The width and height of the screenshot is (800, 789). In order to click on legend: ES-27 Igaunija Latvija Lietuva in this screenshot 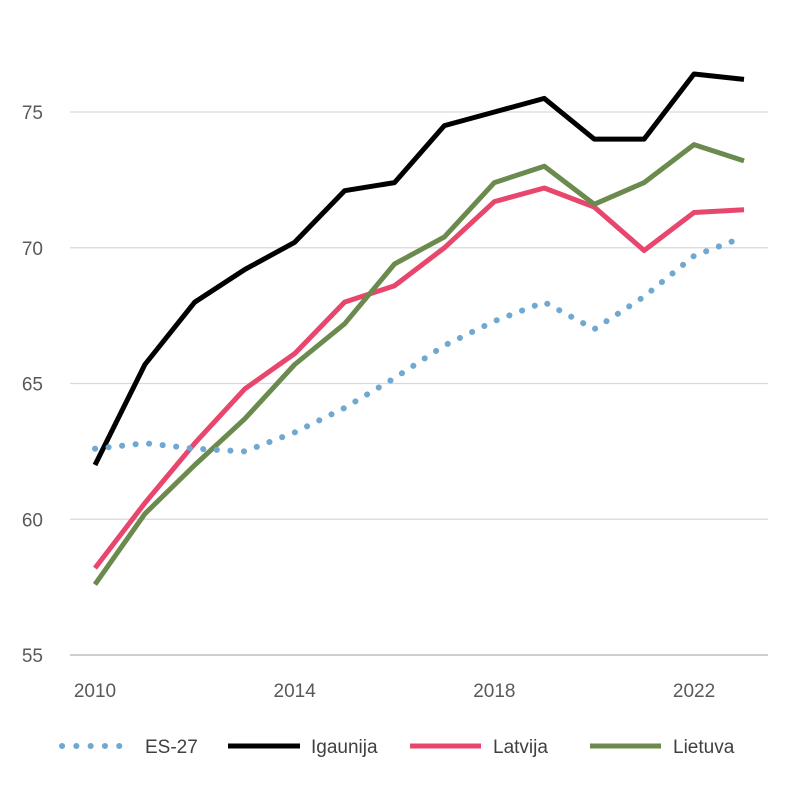, I will do `click(397, 747)`.